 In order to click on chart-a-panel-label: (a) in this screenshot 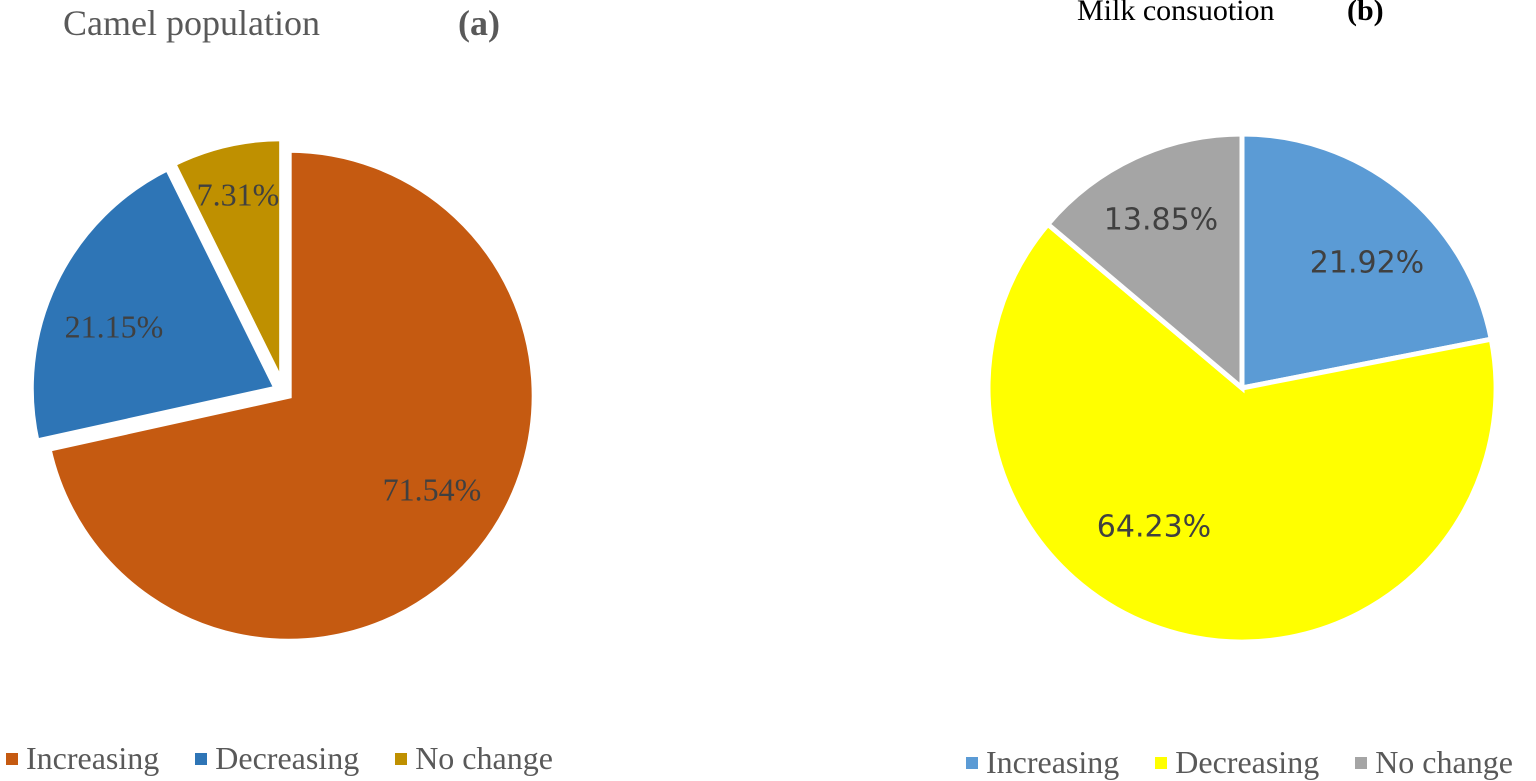, I will do `click(479, 23)`.